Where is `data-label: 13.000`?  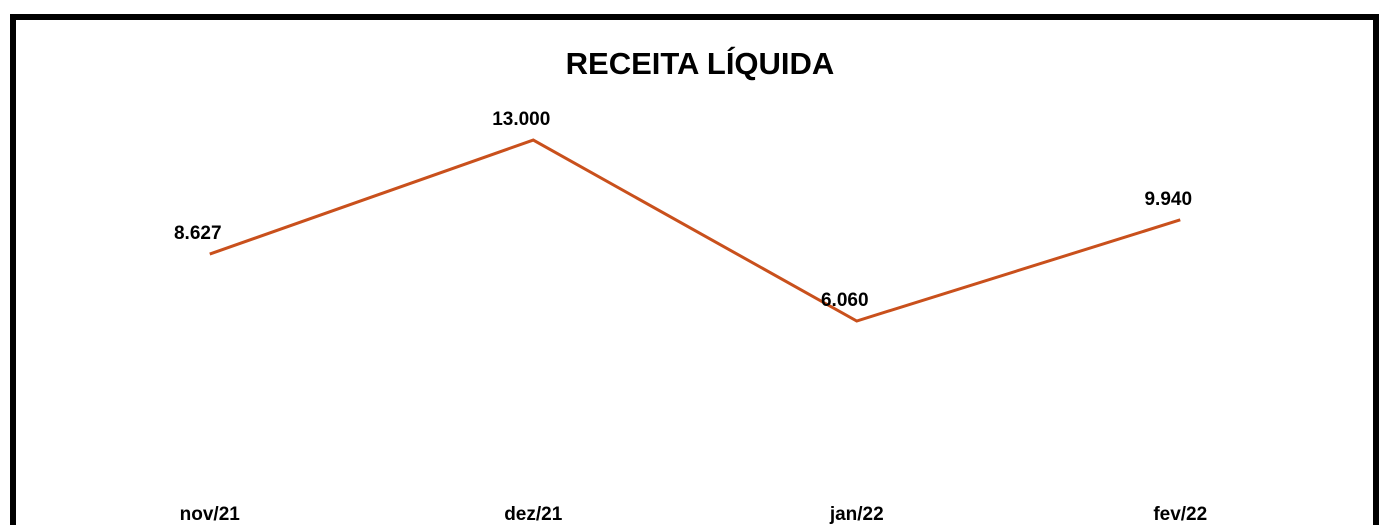
data-label: 13.000 is located at coordinates (521, 119).